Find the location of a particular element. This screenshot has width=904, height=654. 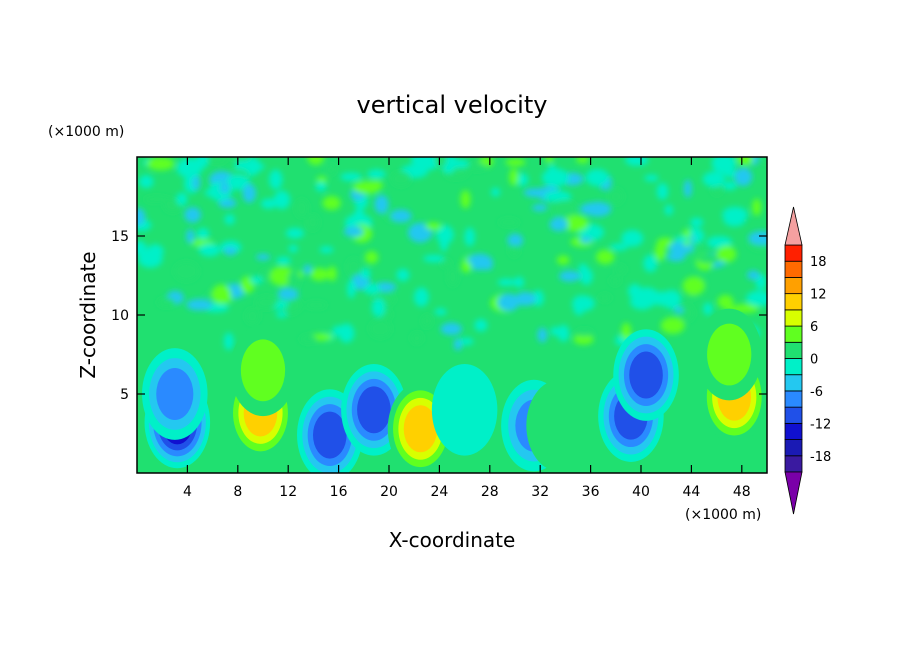

x-tick-label: 24 is located at coordinates (439, 492).